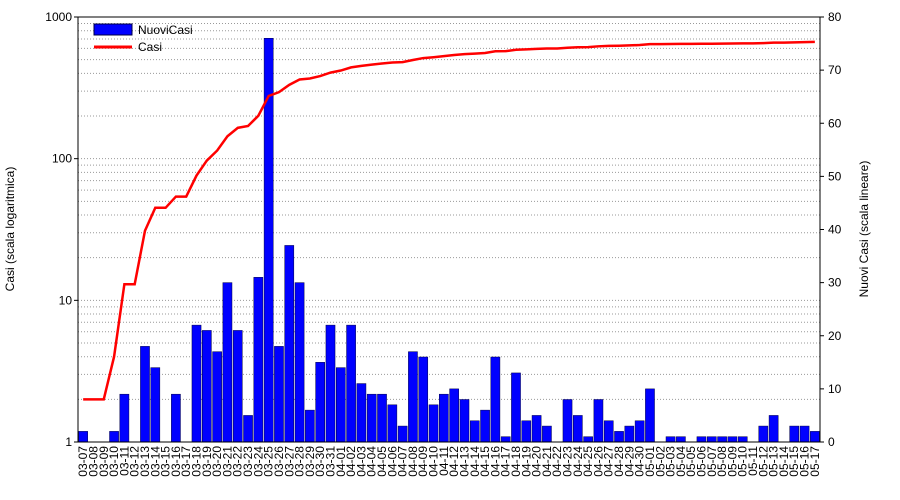  Describe the element at coordinates (835, 389) in the screenshot. I see `y2-tick-label: 10` at that location.